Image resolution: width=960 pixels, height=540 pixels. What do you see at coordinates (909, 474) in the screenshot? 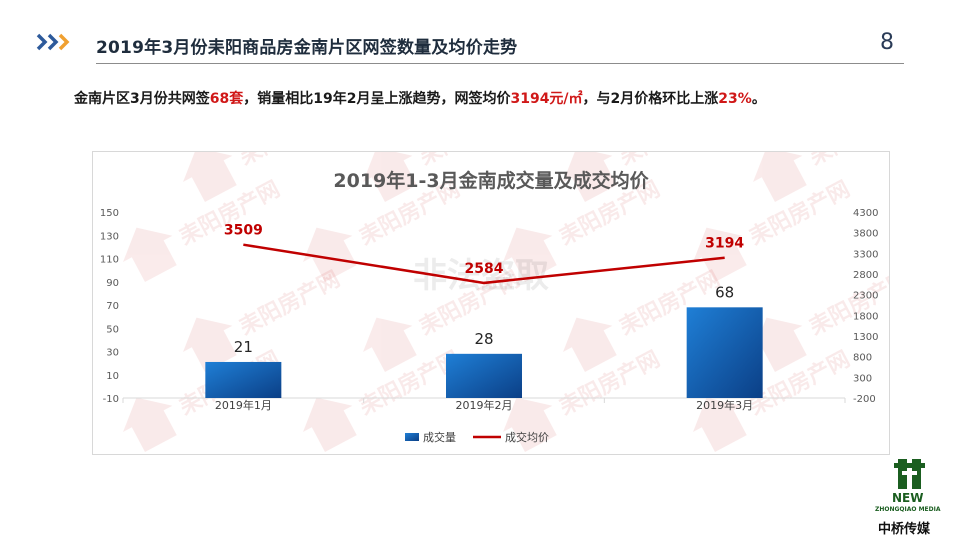
I see `logo-mark` at bounding box center [909, 474].